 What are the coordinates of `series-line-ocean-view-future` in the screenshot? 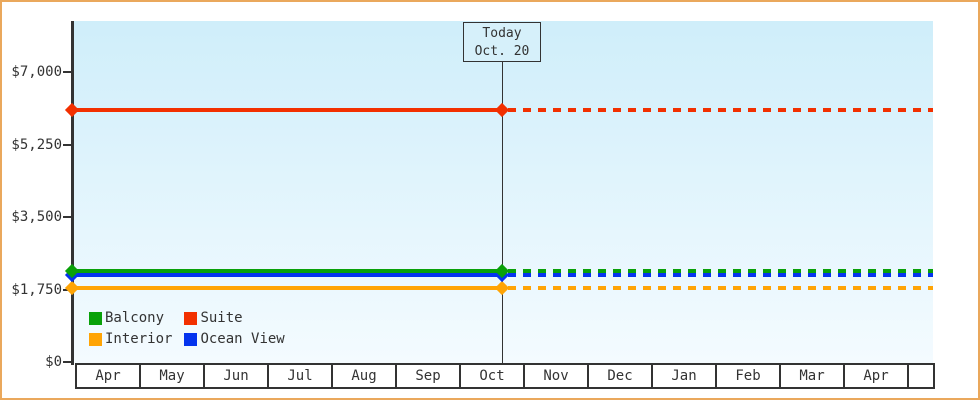 It's located at (720, 275).